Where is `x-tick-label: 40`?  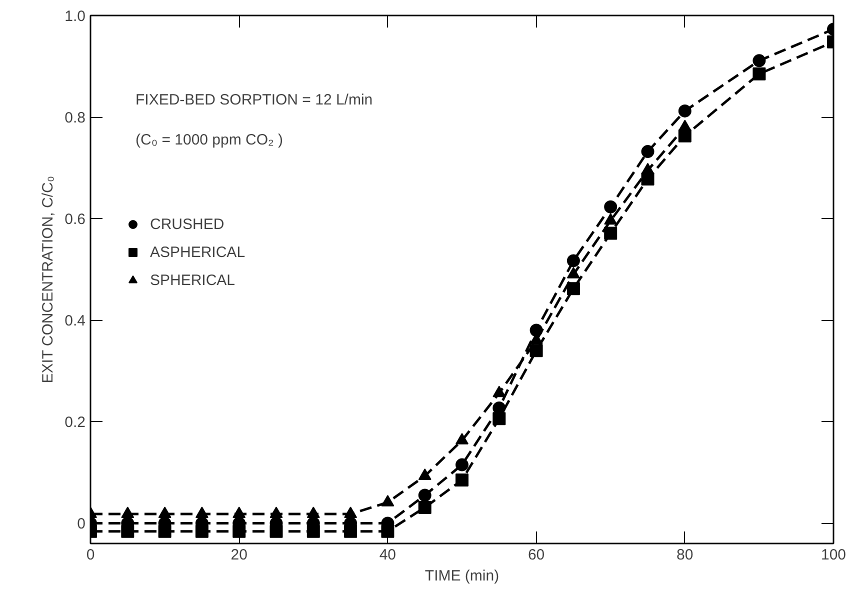 x-tick-label: 40 is located at coordinates (387, 555).